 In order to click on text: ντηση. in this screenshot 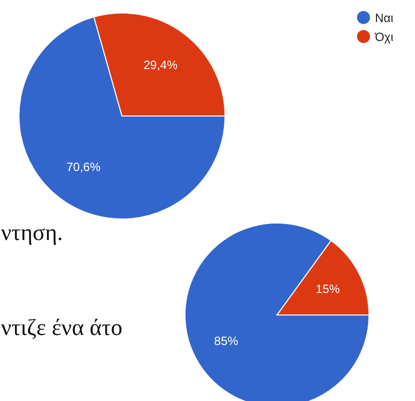, I will do `click(32, 233)`.